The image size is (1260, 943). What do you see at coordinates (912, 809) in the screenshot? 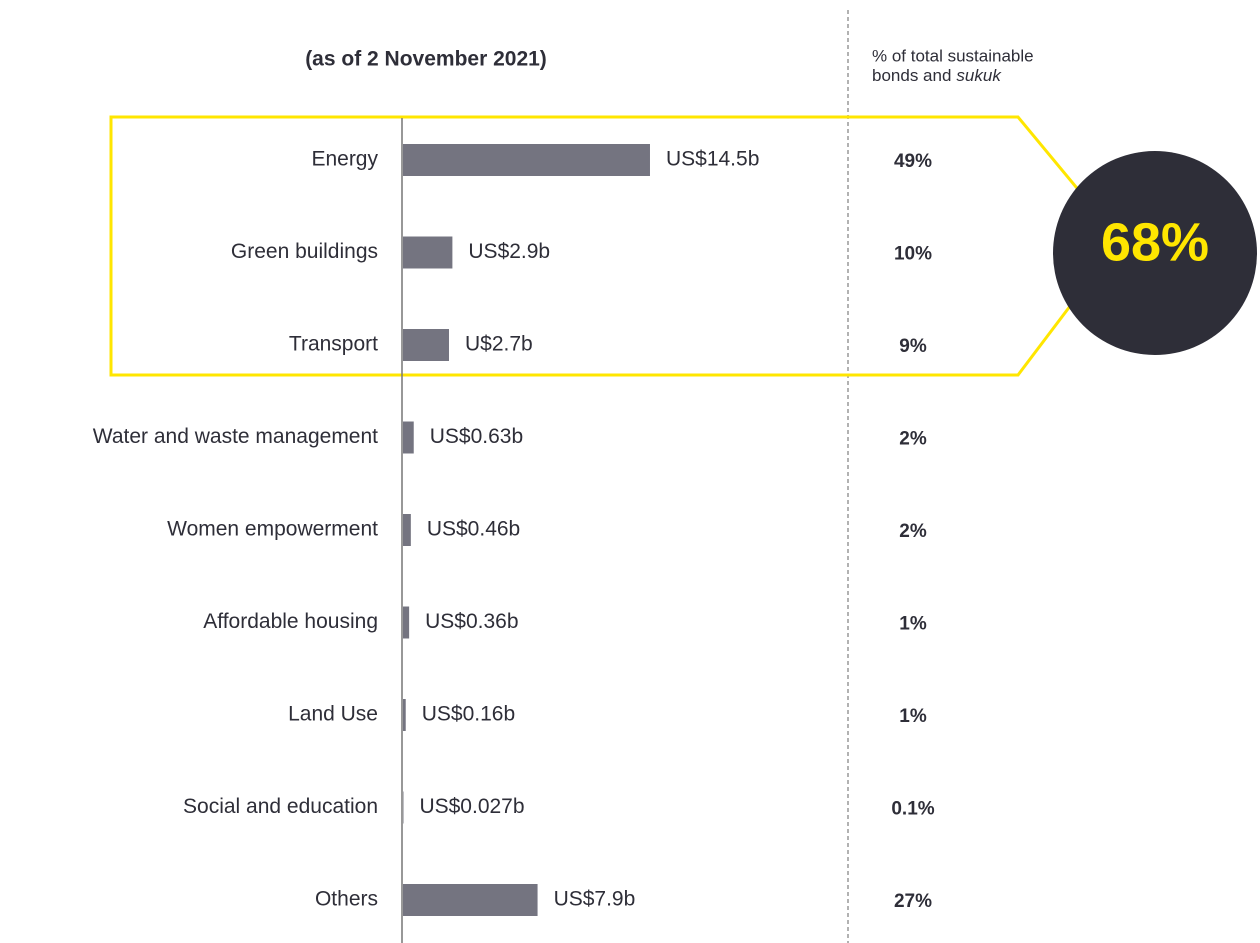
I see `share-label: 0.1%` at bounding box center [912, 809].